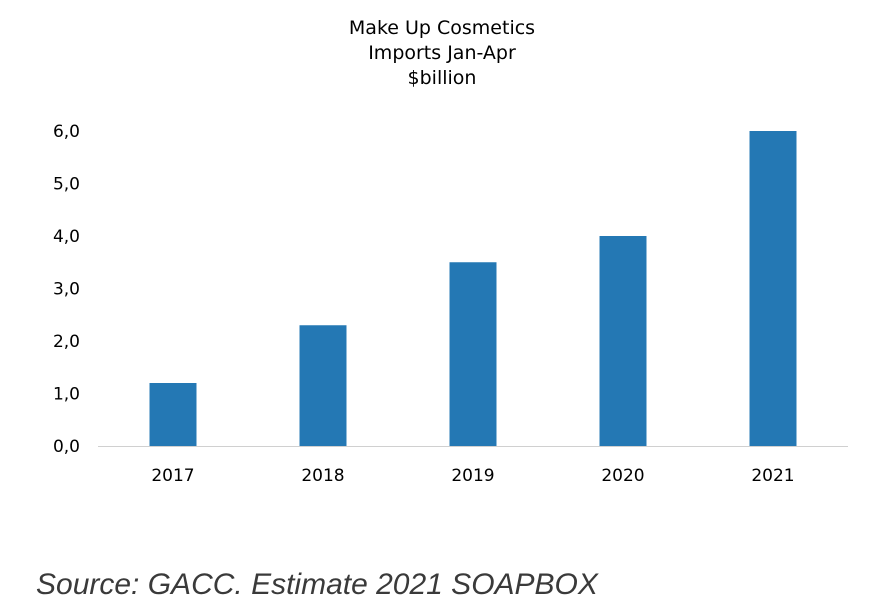  Describe the element at coordinates (66, 447) in the screenshot. I see `y-tick-label: 0,0` at that location.